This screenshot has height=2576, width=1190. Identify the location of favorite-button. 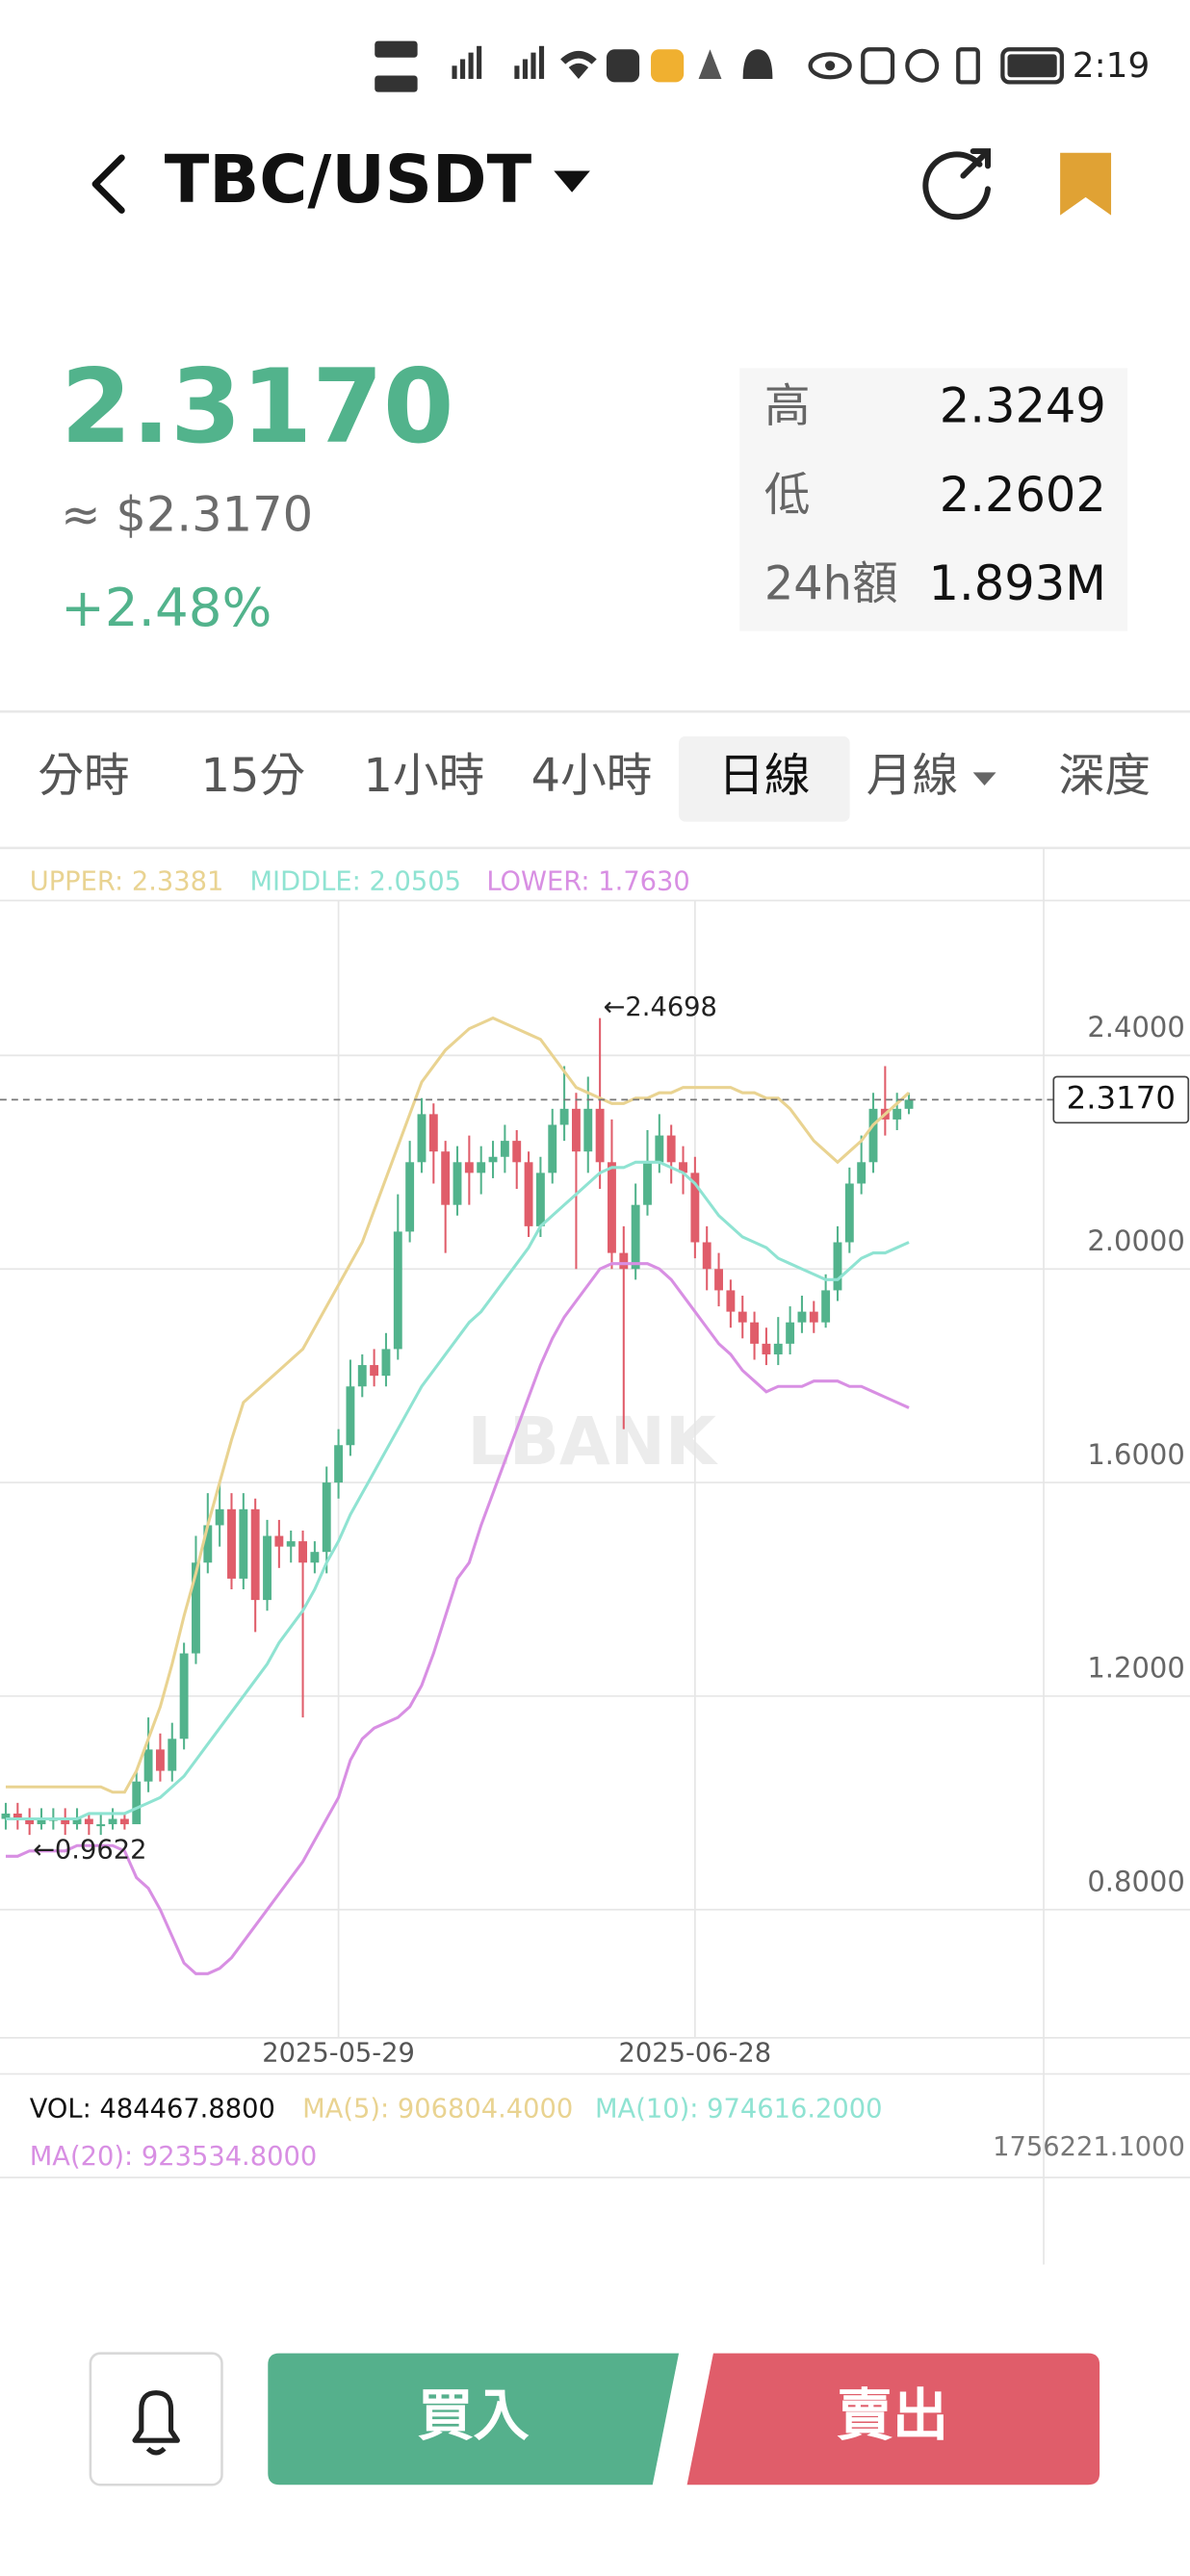
(1086, 184).